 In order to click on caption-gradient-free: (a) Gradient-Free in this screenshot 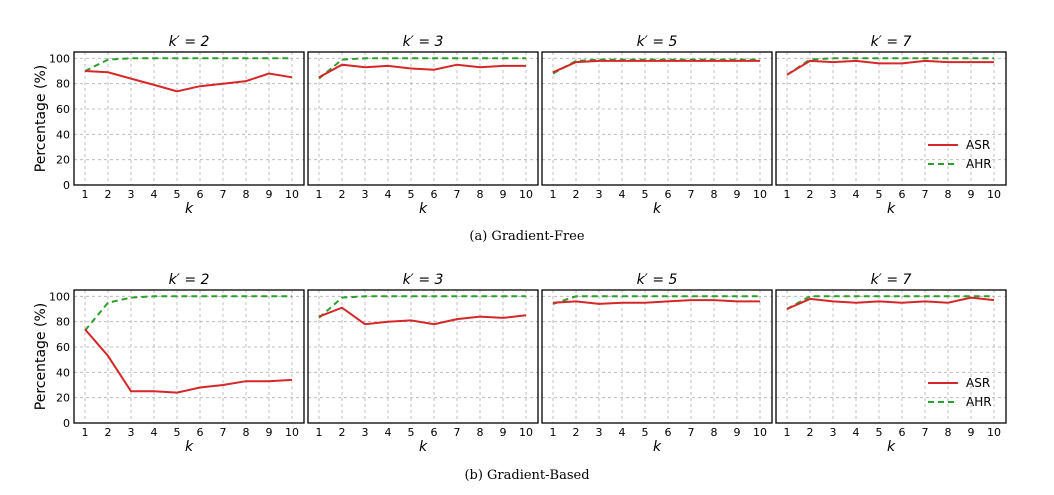, I will do `click(527, 236)`.